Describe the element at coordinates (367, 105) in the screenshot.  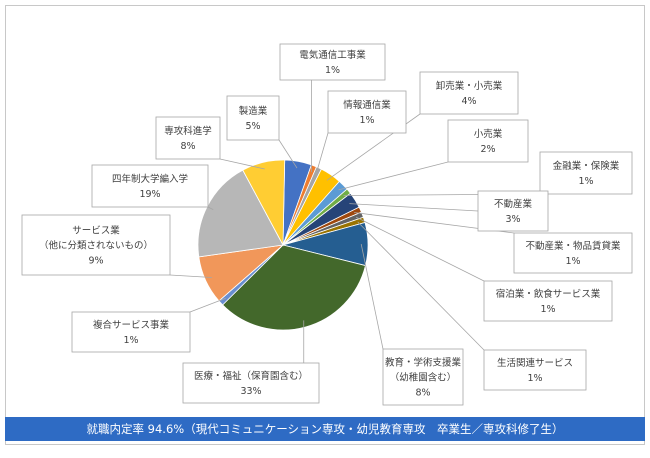
I see `data-label-category: 情報通信業` at that location.